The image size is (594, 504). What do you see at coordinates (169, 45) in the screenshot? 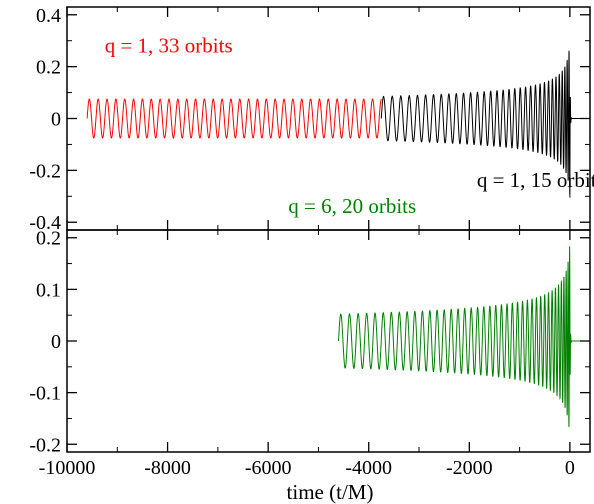
I see `series-annotation: q = 1, 33 orbits` at bounding box center [169, 45].